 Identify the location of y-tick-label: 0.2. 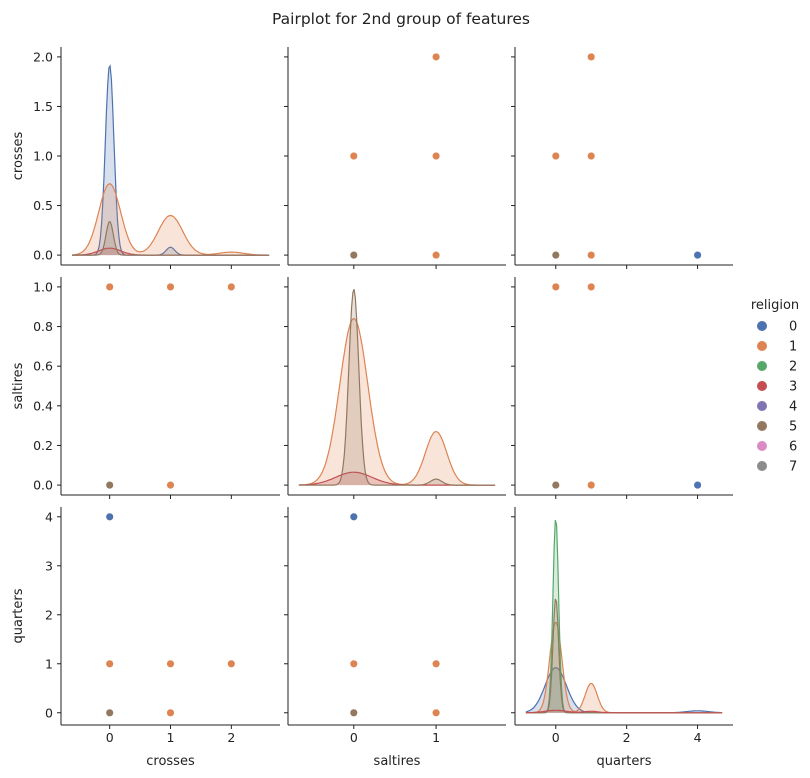
(43, 445).